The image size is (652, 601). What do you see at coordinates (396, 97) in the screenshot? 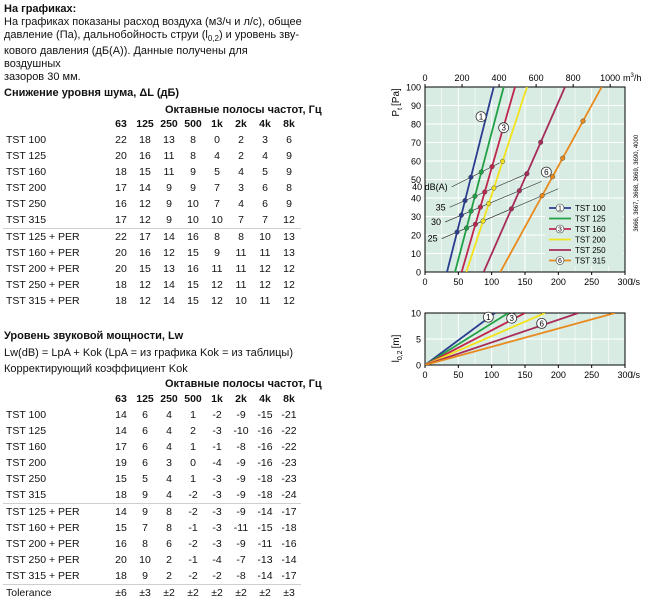
I see `y-axis-unit: [Pa]` at bounding box center [396, 97].